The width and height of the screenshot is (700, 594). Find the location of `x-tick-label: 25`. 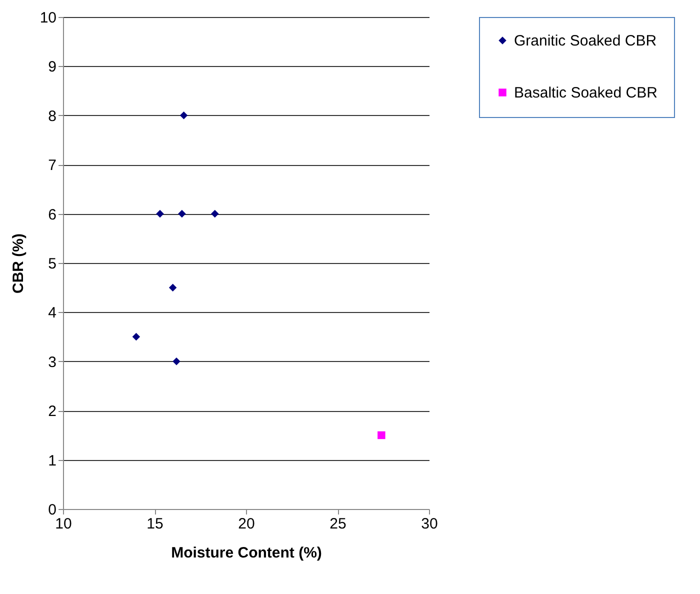

x-tick-label: 25 is located at coordinates (338, 524).